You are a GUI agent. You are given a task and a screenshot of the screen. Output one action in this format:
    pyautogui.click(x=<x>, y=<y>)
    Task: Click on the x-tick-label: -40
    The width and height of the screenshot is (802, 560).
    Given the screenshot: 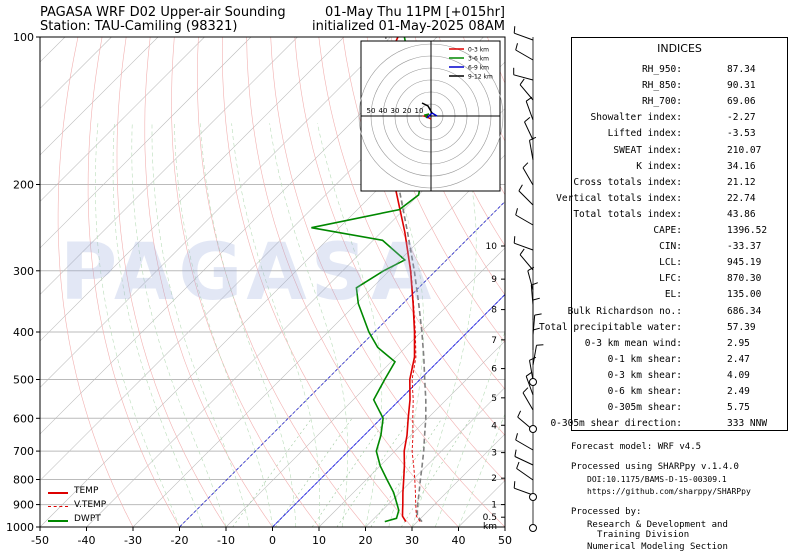 What is the action you would take?
    pyautogui.click(x=87, y=540)
    